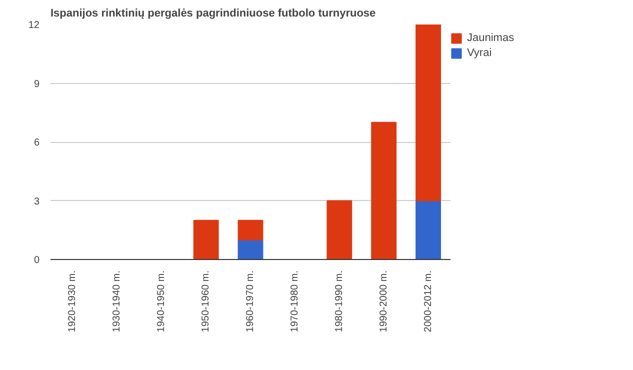 The image size is (633, 370). Describe the element at coordinates (206, 301) in the screenshot. I see `x-tick-label: 1950-1960 m.` at that location.